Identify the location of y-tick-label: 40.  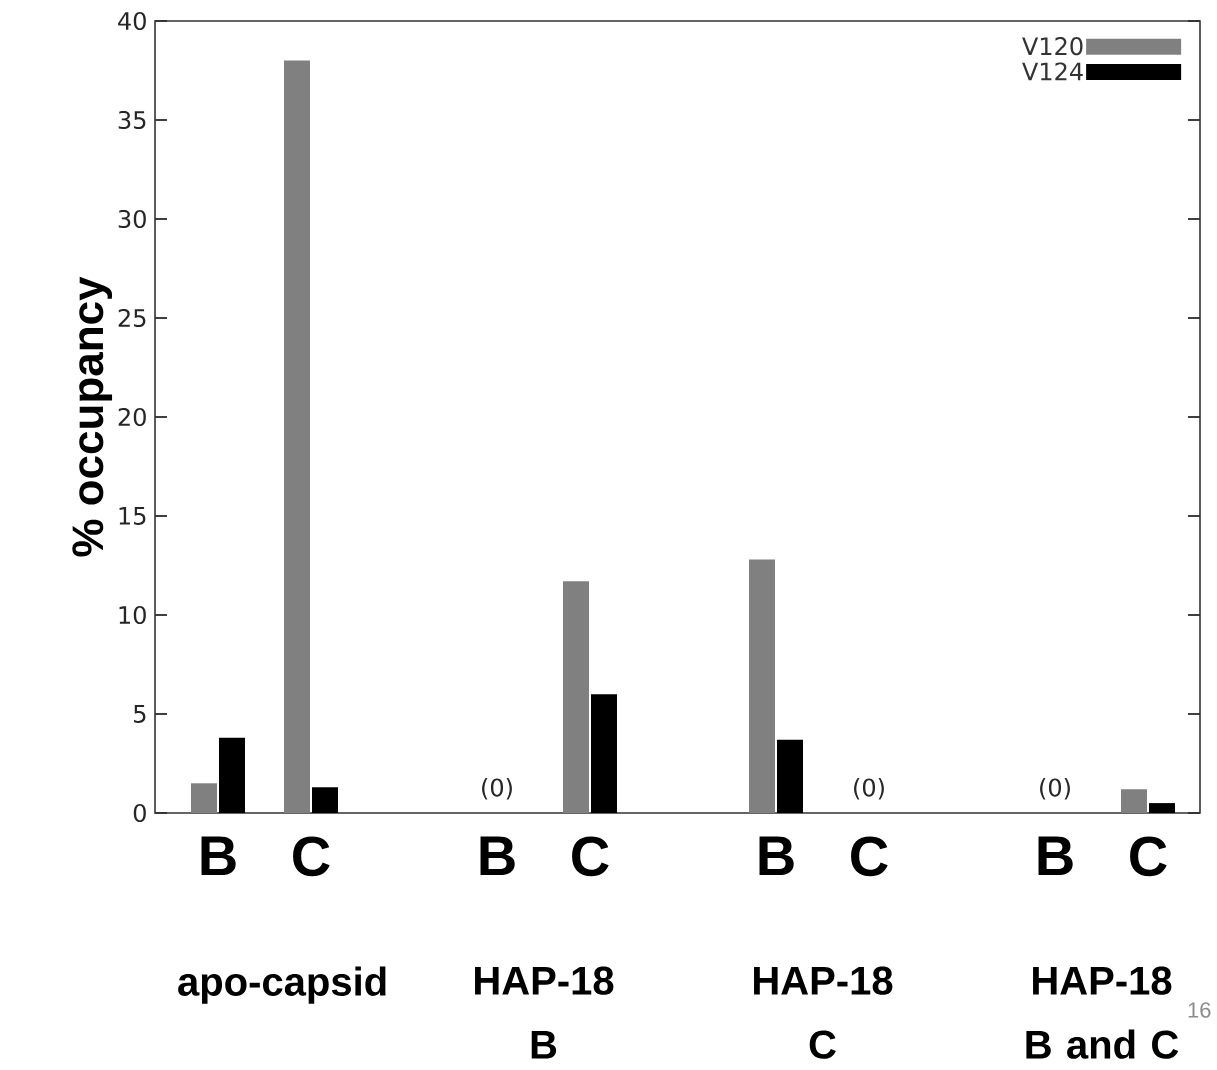
(132, 21).